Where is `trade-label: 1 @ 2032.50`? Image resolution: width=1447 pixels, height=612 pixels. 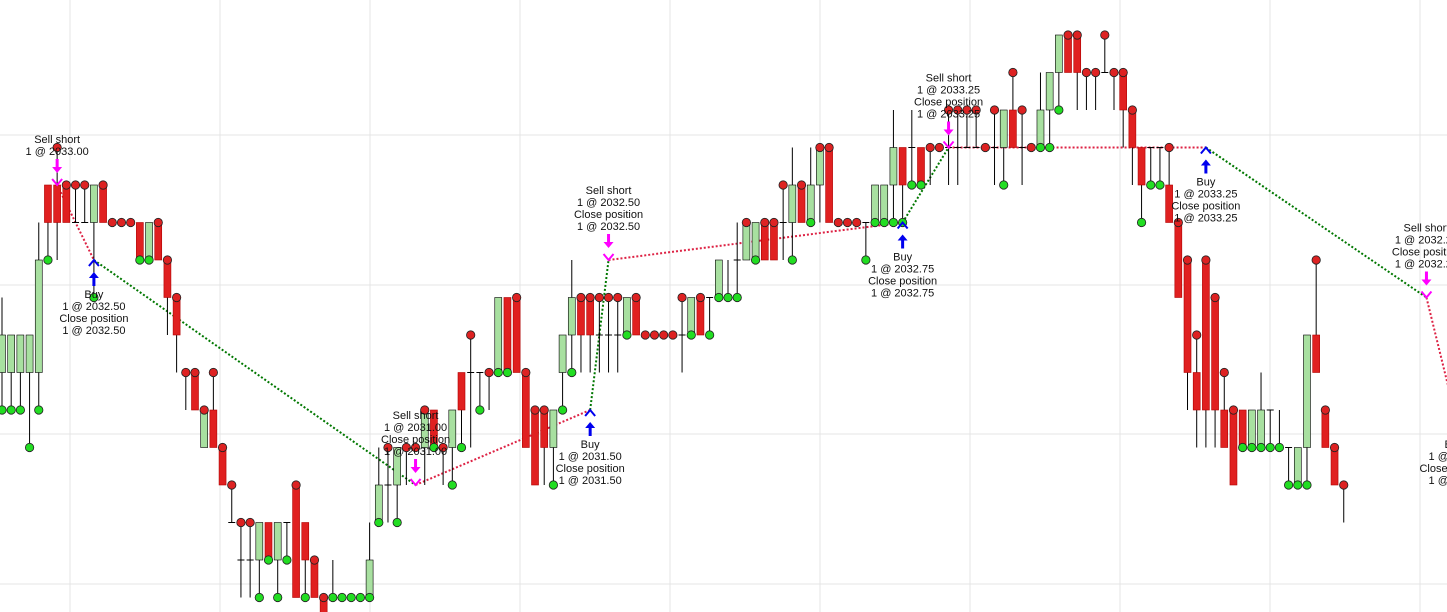 trade-label: 1 @ 2032.50 is located at coordinates (608, 227).